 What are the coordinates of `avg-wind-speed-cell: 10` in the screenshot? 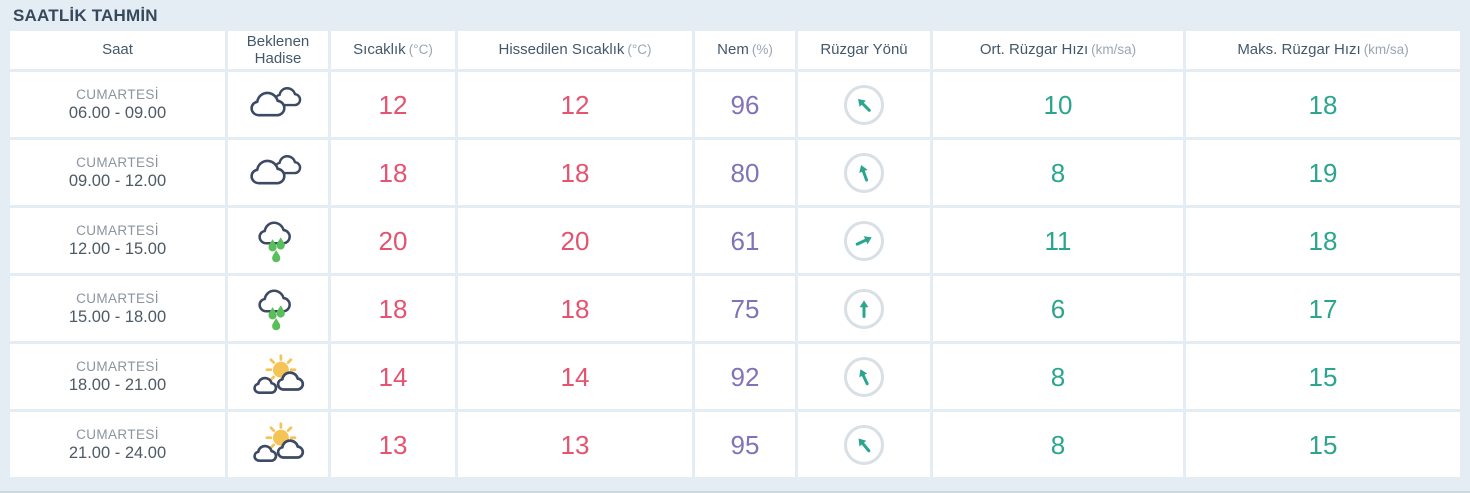 It's located at (1058, 104).